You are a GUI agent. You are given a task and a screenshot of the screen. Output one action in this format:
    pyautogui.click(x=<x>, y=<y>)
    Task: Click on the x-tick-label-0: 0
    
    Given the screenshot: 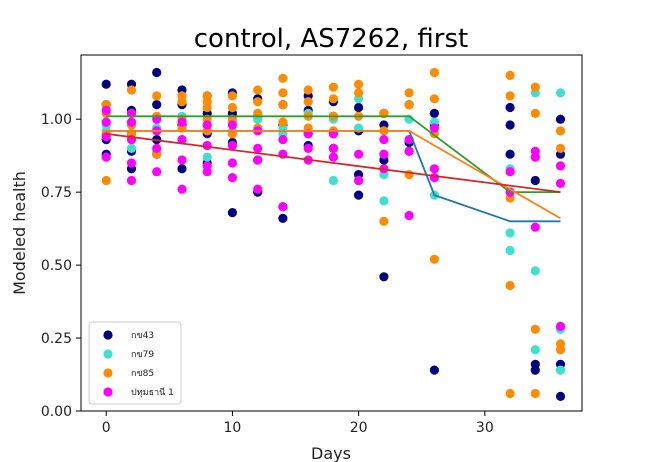 What is the action you would take?
    pyautogui.click(x=106, y=428)
    